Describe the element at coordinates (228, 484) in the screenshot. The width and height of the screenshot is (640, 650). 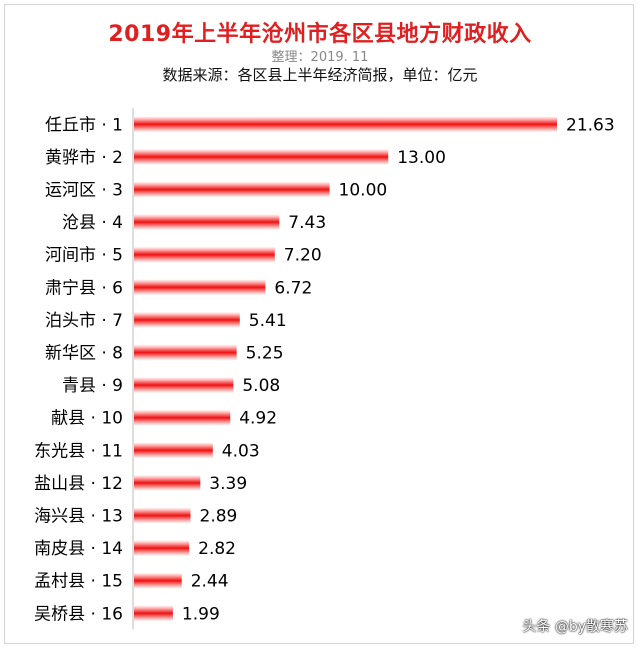
I see `value-label: 3.39` at that location.